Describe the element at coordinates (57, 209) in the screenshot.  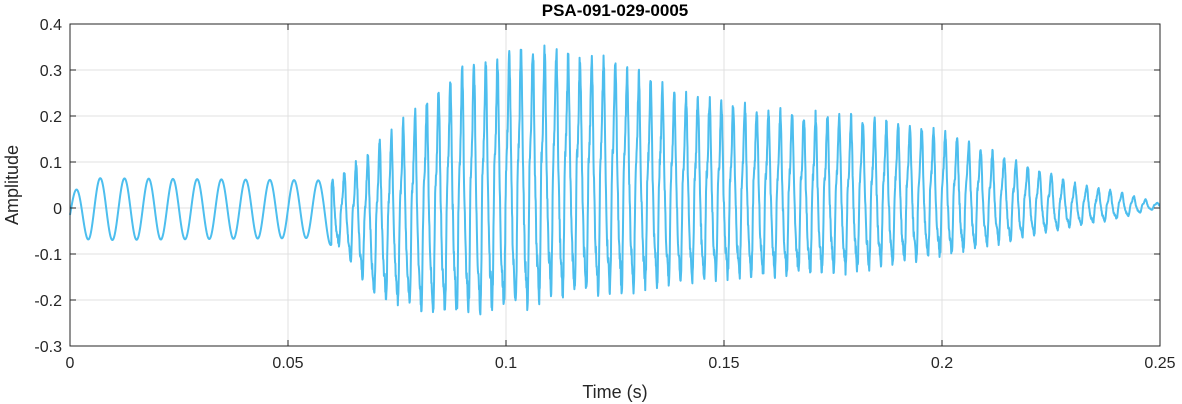
I see `y-tick-label: 0` at that location.